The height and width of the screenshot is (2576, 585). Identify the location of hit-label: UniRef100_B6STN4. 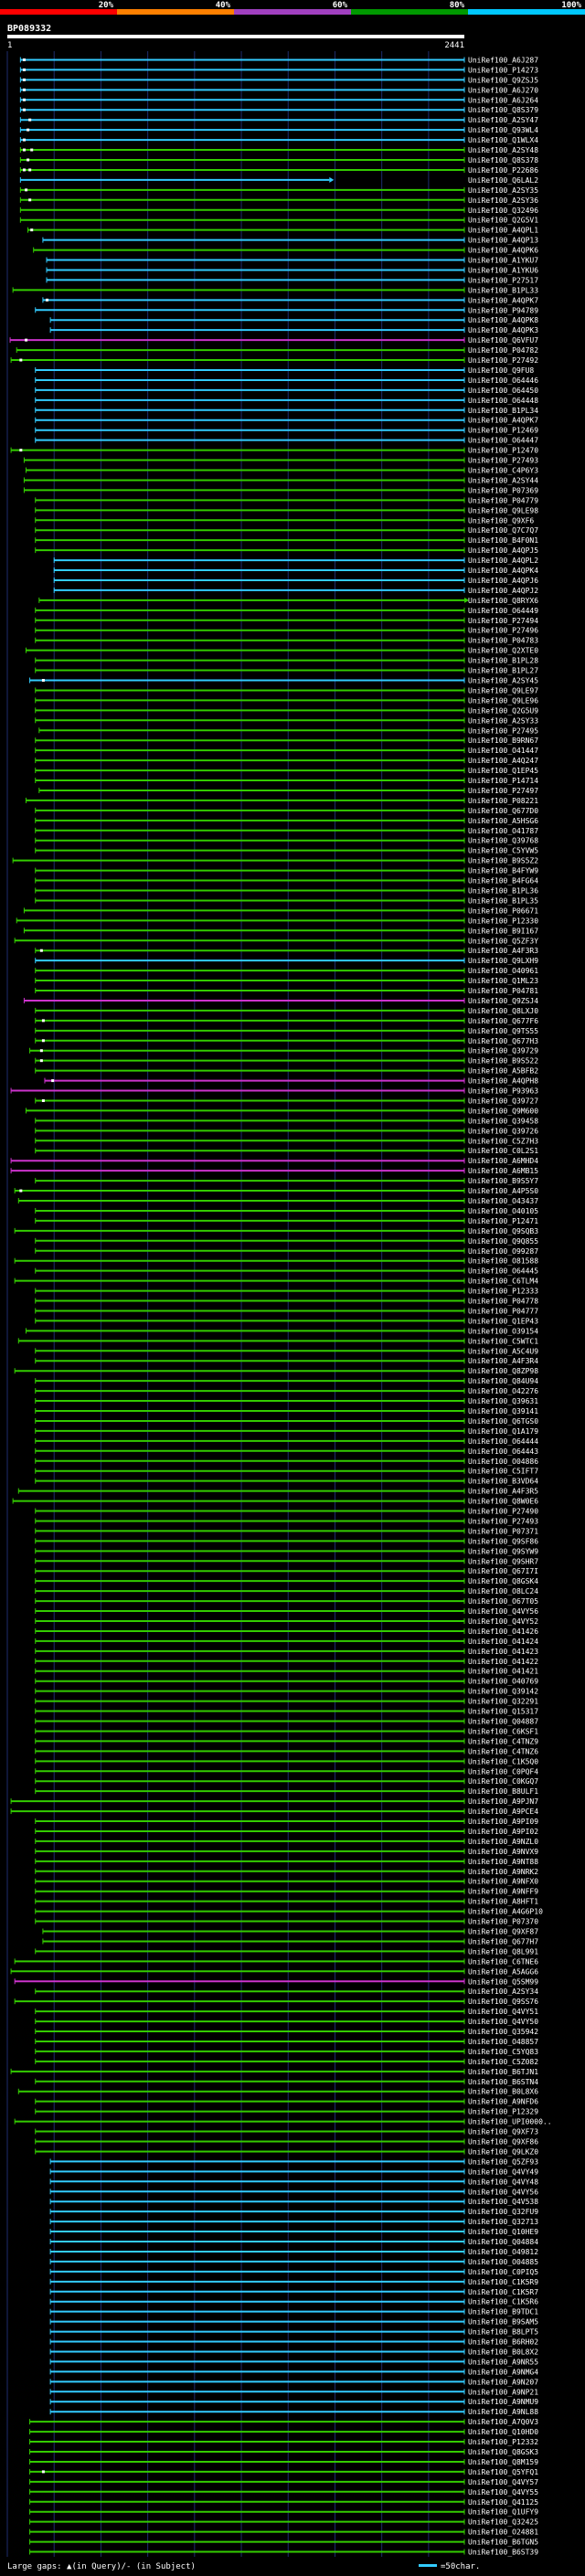
(503, 2082).